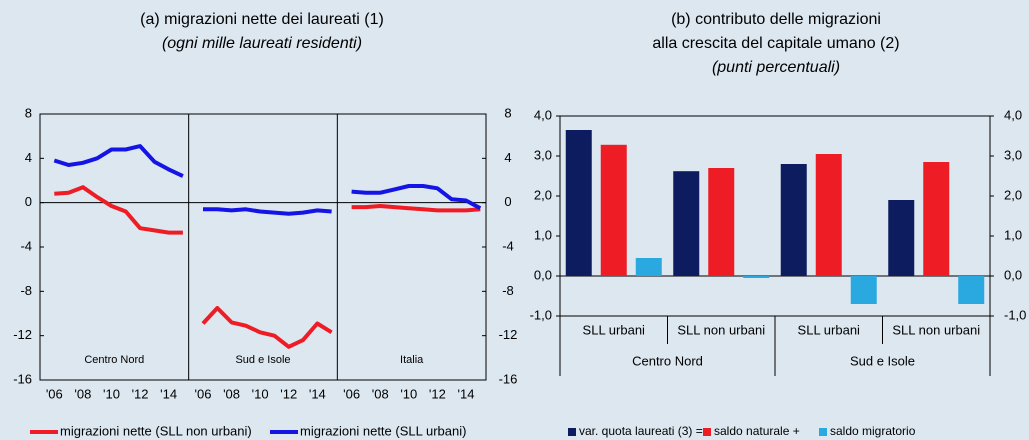  What do you see at coordinates (543, 274) in the screenshot?
I see `y-tick-label: 0,0` at bounding box center [543, 274].